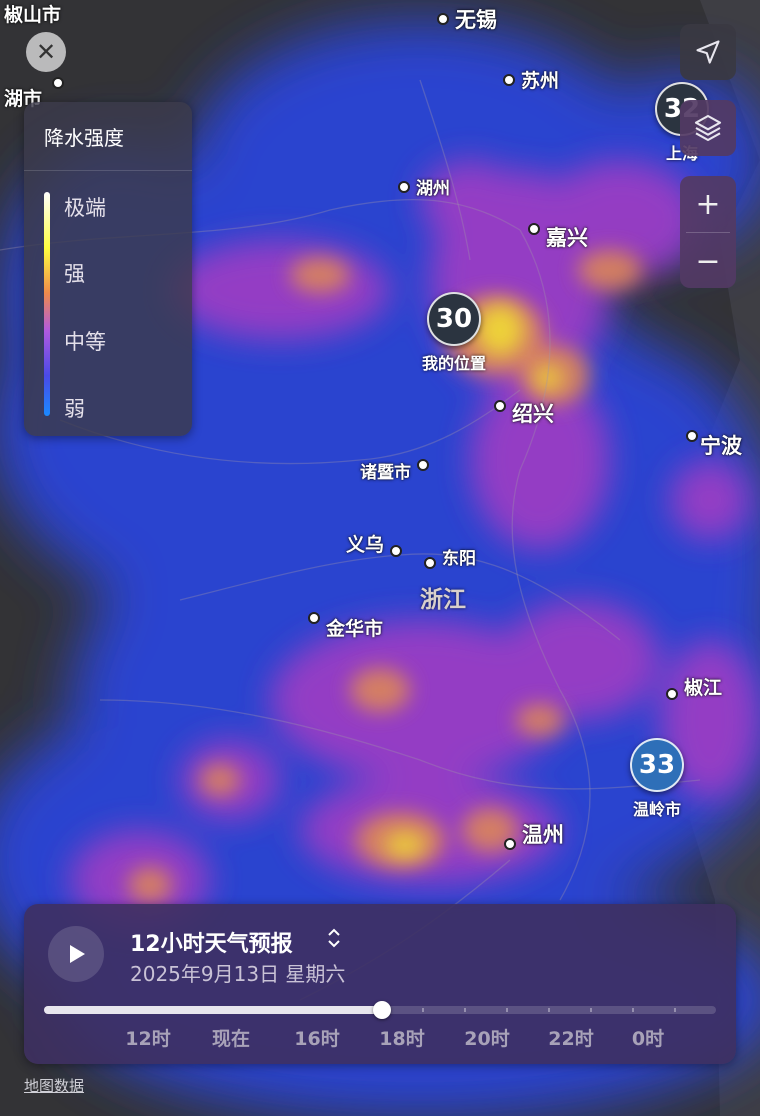  I want to click on forecast-title: 12小时天气预报, so click(211, 944).